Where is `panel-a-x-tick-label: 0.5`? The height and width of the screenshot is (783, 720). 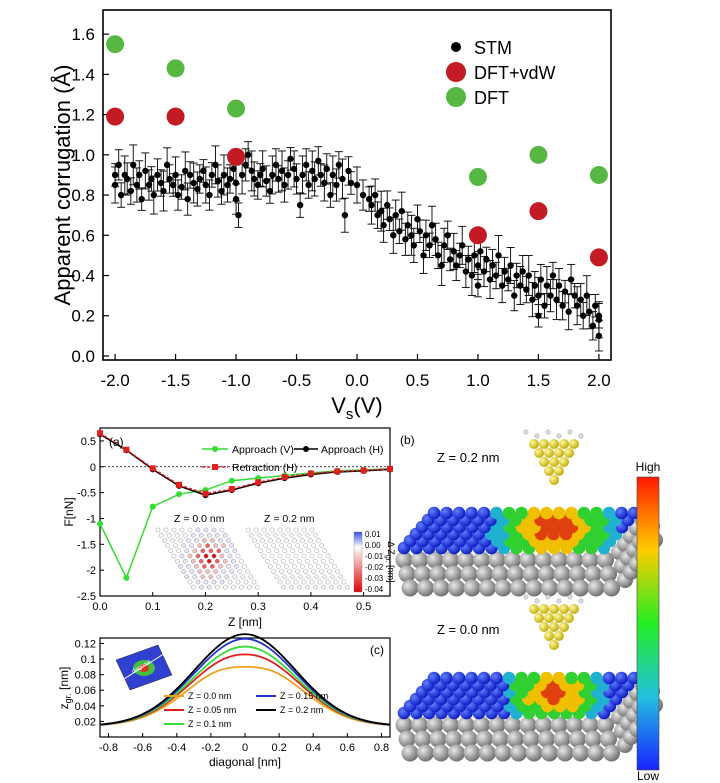
panel-a-x-tick-label: 0.5 is located at coordinates (363, 607).